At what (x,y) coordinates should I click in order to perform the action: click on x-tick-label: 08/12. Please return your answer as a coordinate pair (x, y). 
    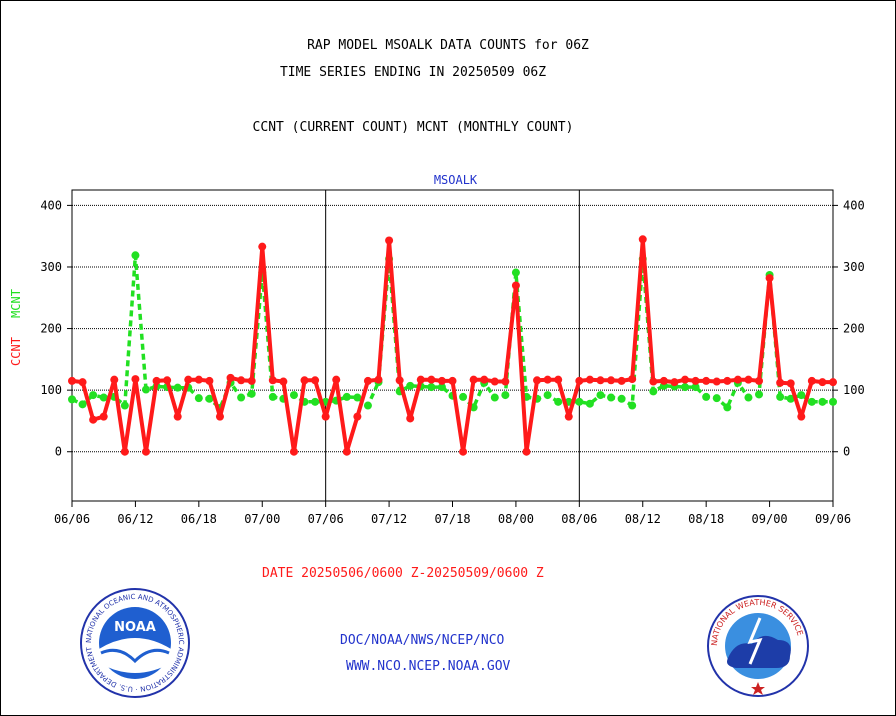
    Looking at the image, I should click on (643, 519).